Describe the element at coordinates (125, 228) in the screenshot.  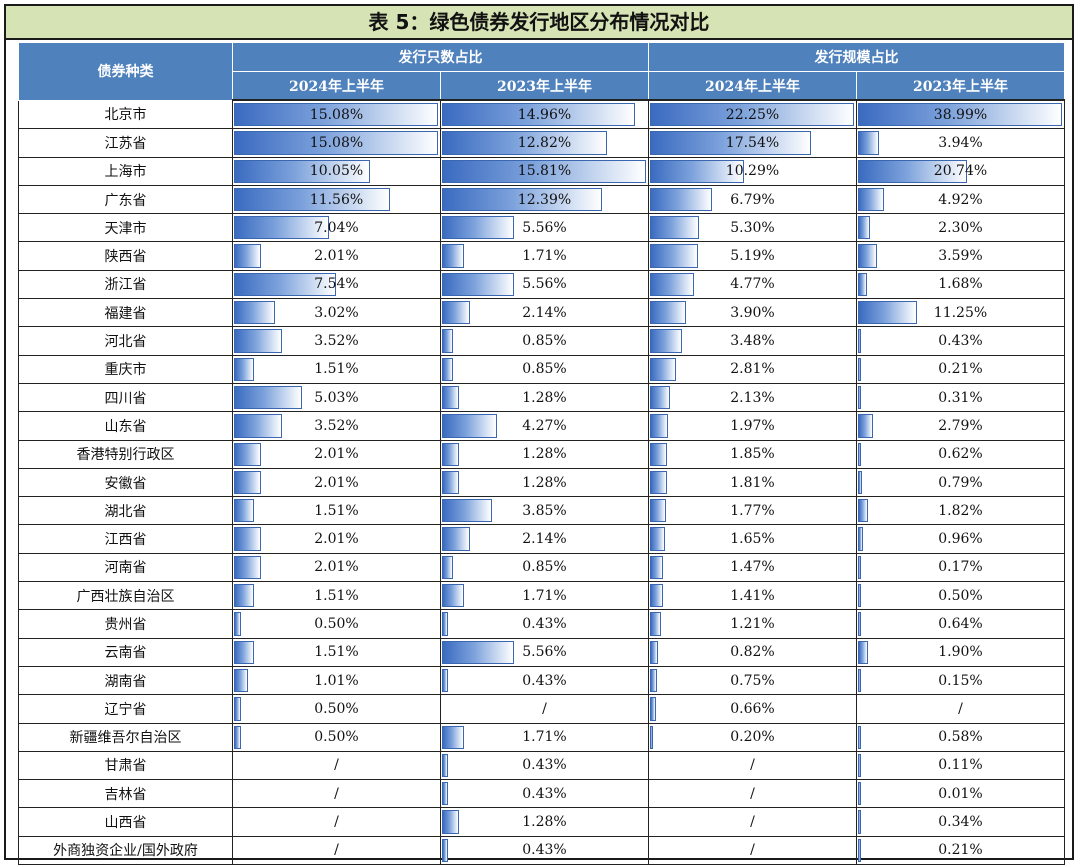
I see `region-cell: 天津市` at that location.